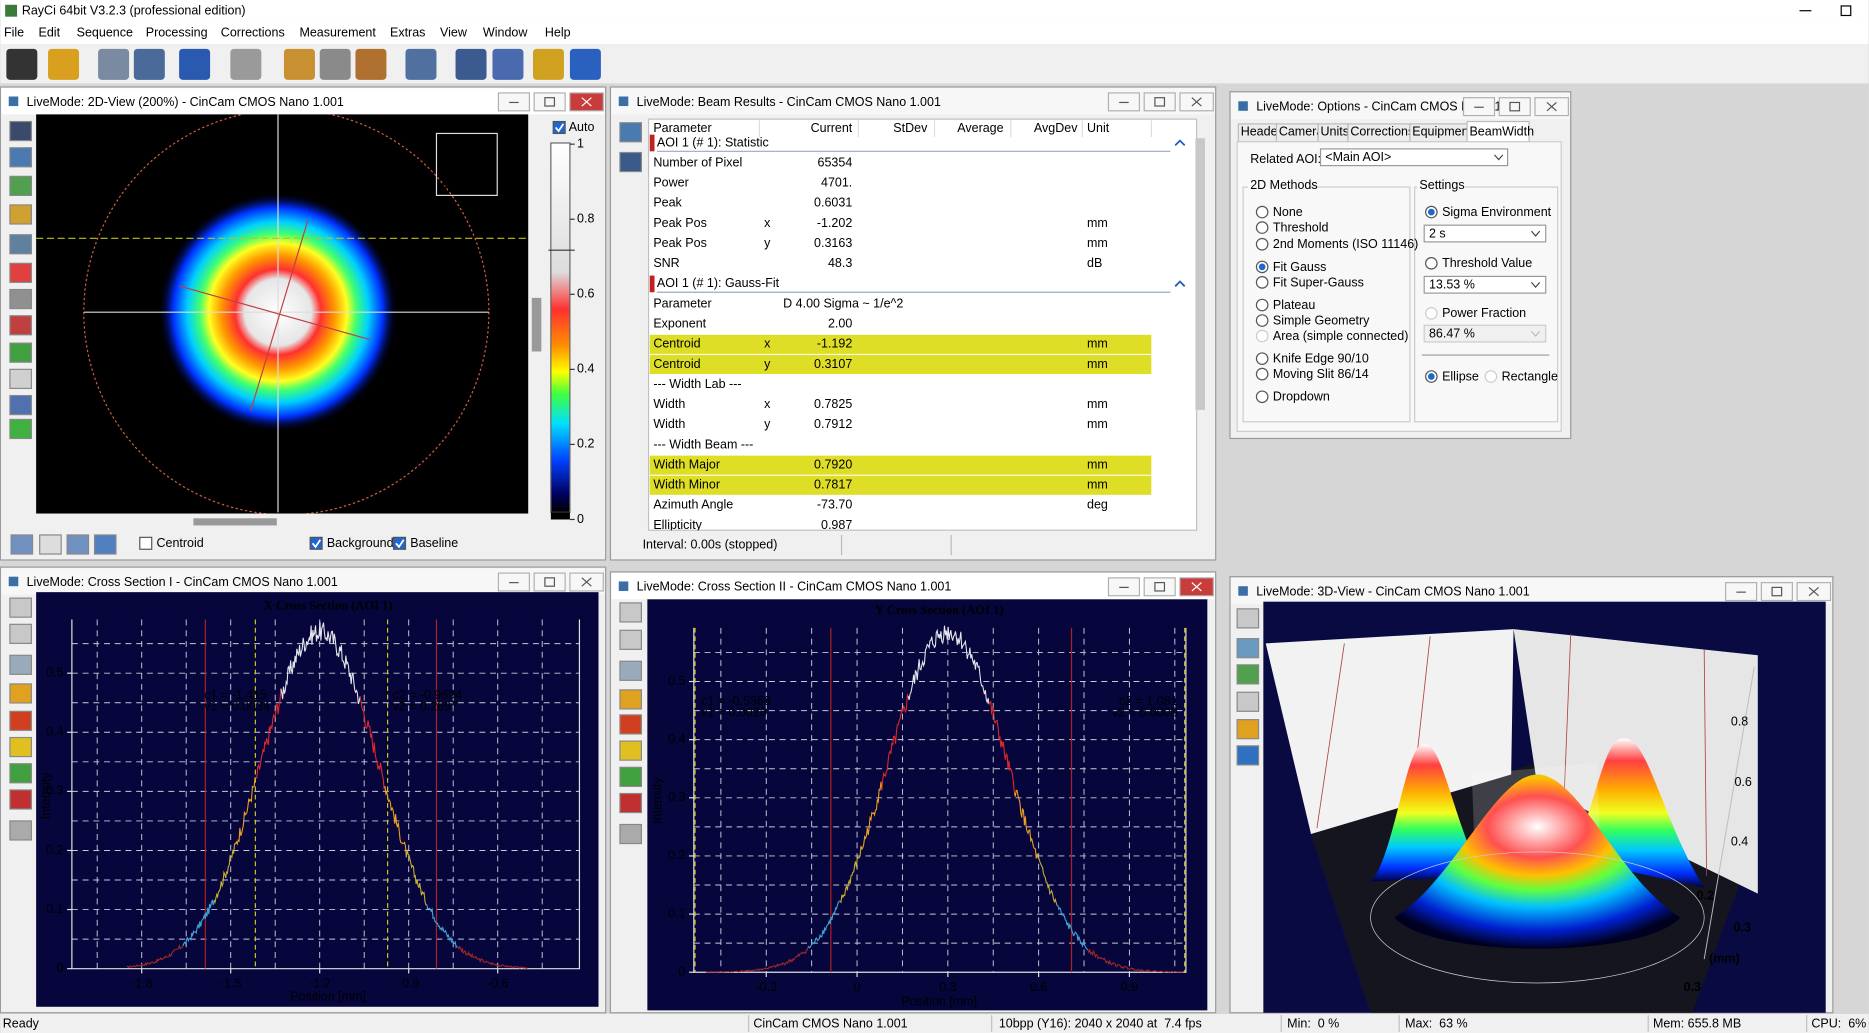 This screenshot has height=1033, width=1869. I want to click on menu-item: Sequence, so click(105, 33).